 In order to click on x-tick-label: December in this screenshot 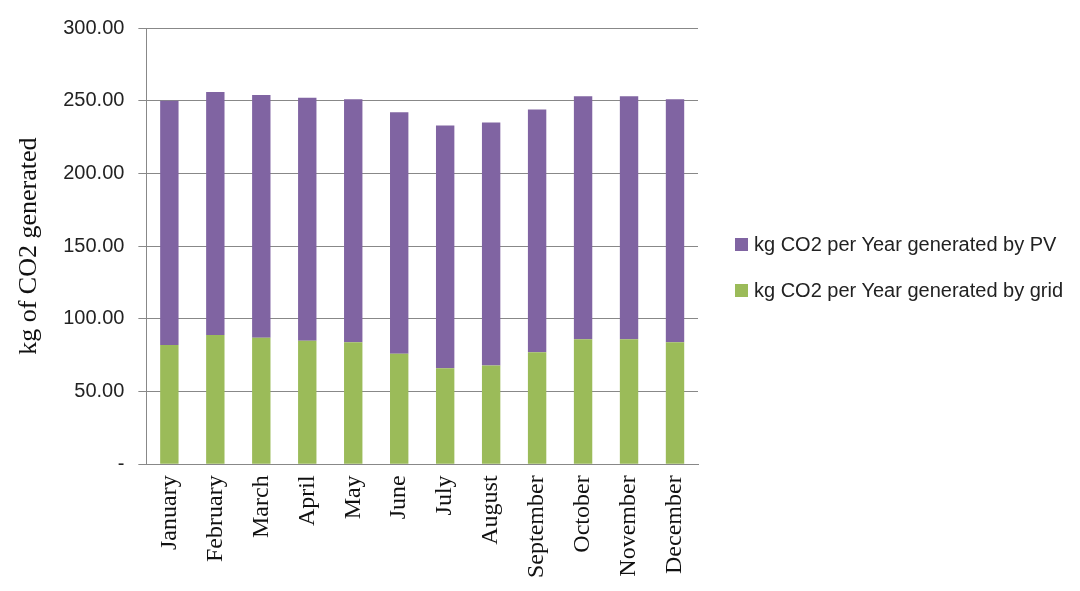, I will do `click(673, 524)`.